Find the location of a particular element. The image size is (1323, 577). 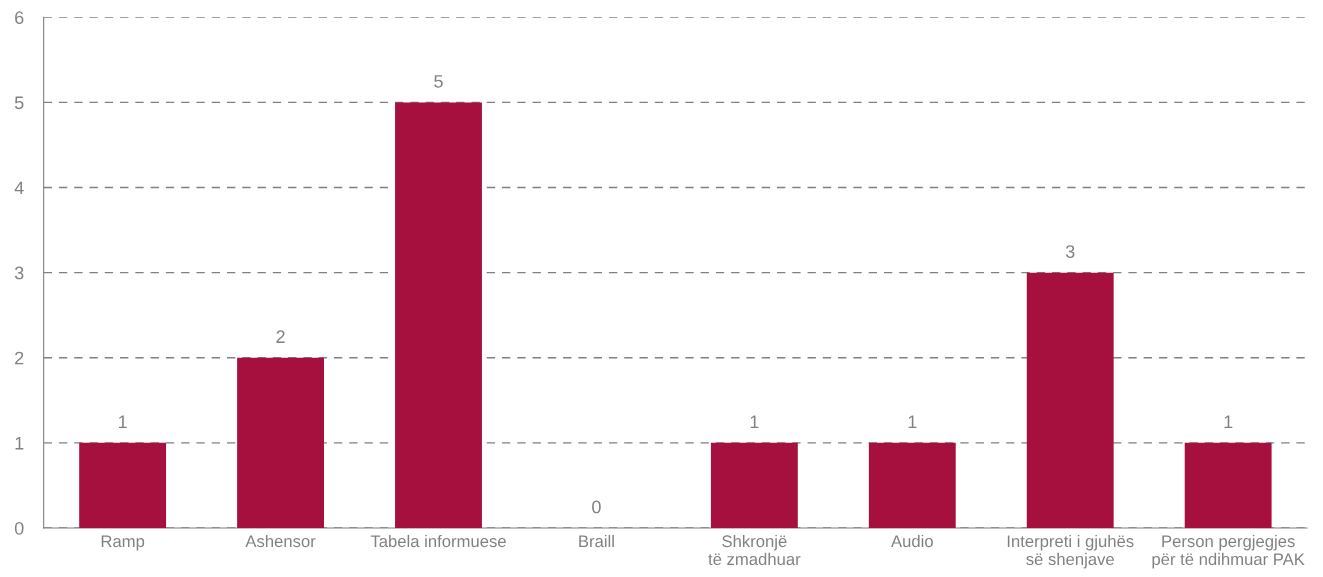

x-tick-label: Ashensor is located at coordinates (280, 541).